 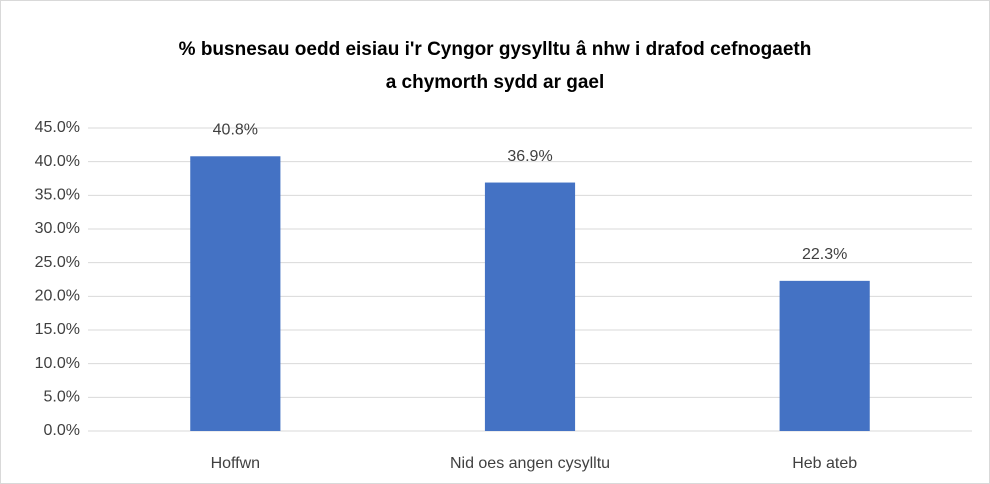 What do you see at coordinates (530, 463) in the screenshot?
I see `x-tick-label: Nid oes angen cysylltu` at bounding box center [530, 463].